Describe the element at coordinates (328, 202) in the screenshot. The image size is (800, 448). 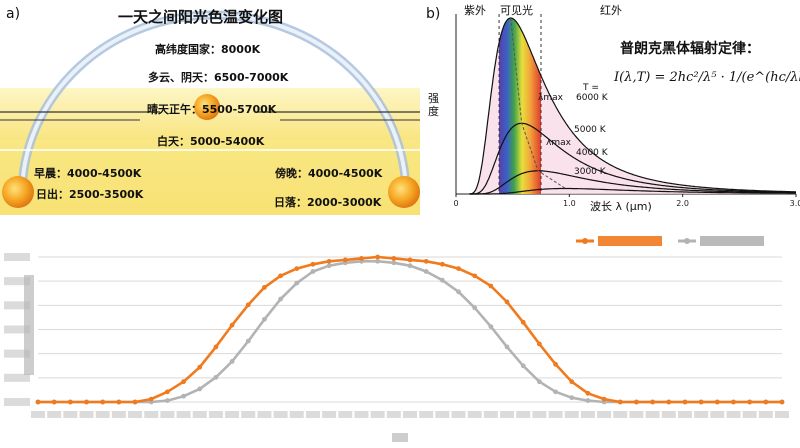
I see `label-sunset: 日落：2000-3000K` at that location.